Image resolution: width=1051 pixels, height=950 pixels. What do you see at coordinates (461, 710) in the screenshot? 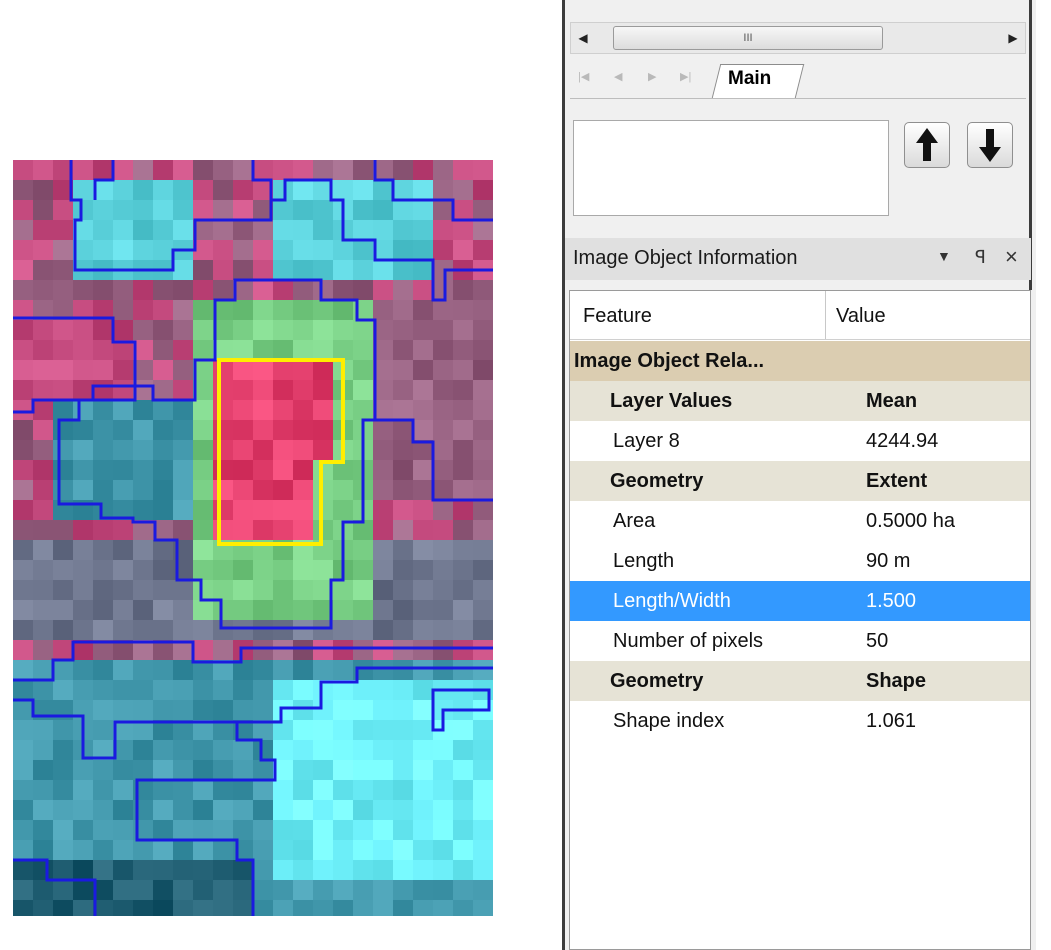
I see `segment-boundary` at bounding box center [461, 710].